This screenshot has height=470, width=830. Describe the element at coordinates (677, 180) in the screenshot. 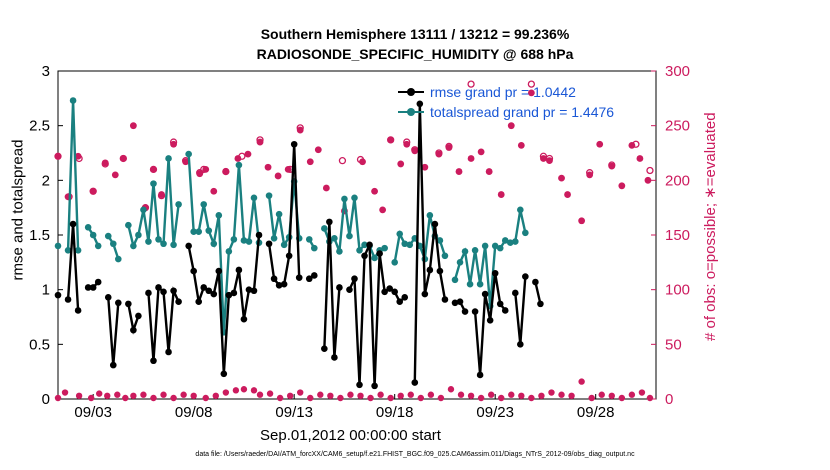

I see `y-tick-label-right: 200` at that location.